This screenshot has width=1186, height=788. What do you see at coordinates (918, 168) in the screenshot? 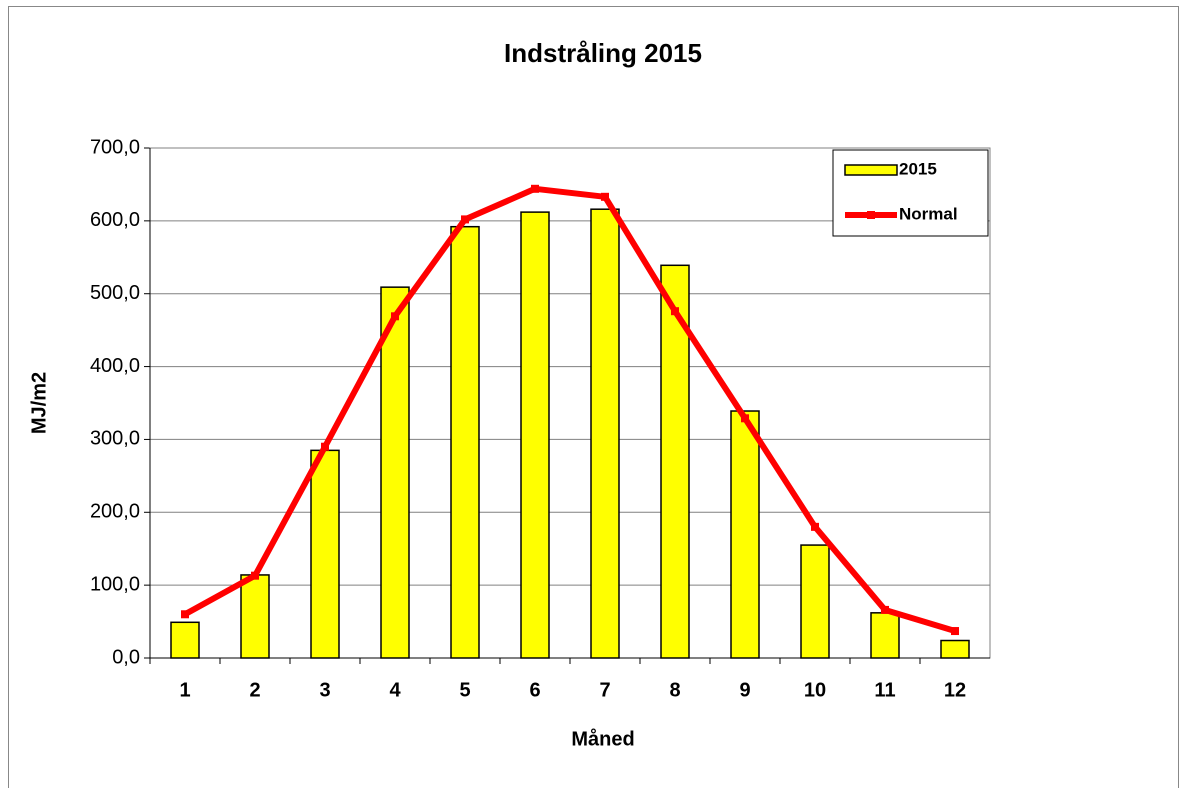
I see `legend-label: 2015` at bounding box center [918, 168].